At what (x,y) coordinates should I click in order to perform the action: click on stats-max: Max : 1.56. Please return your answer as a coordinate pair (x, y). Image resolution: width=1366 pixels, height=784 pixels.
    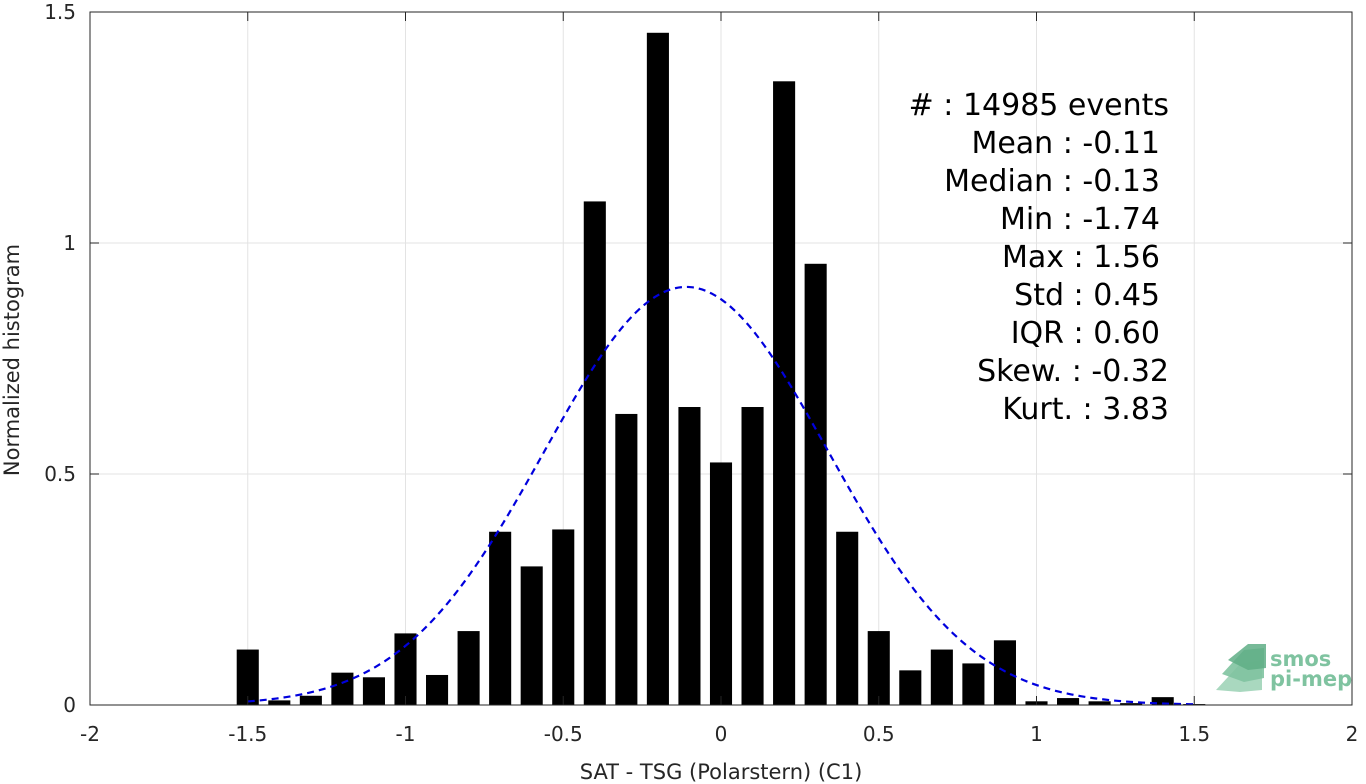
    Looking at the image, I should click on (1081, 257).